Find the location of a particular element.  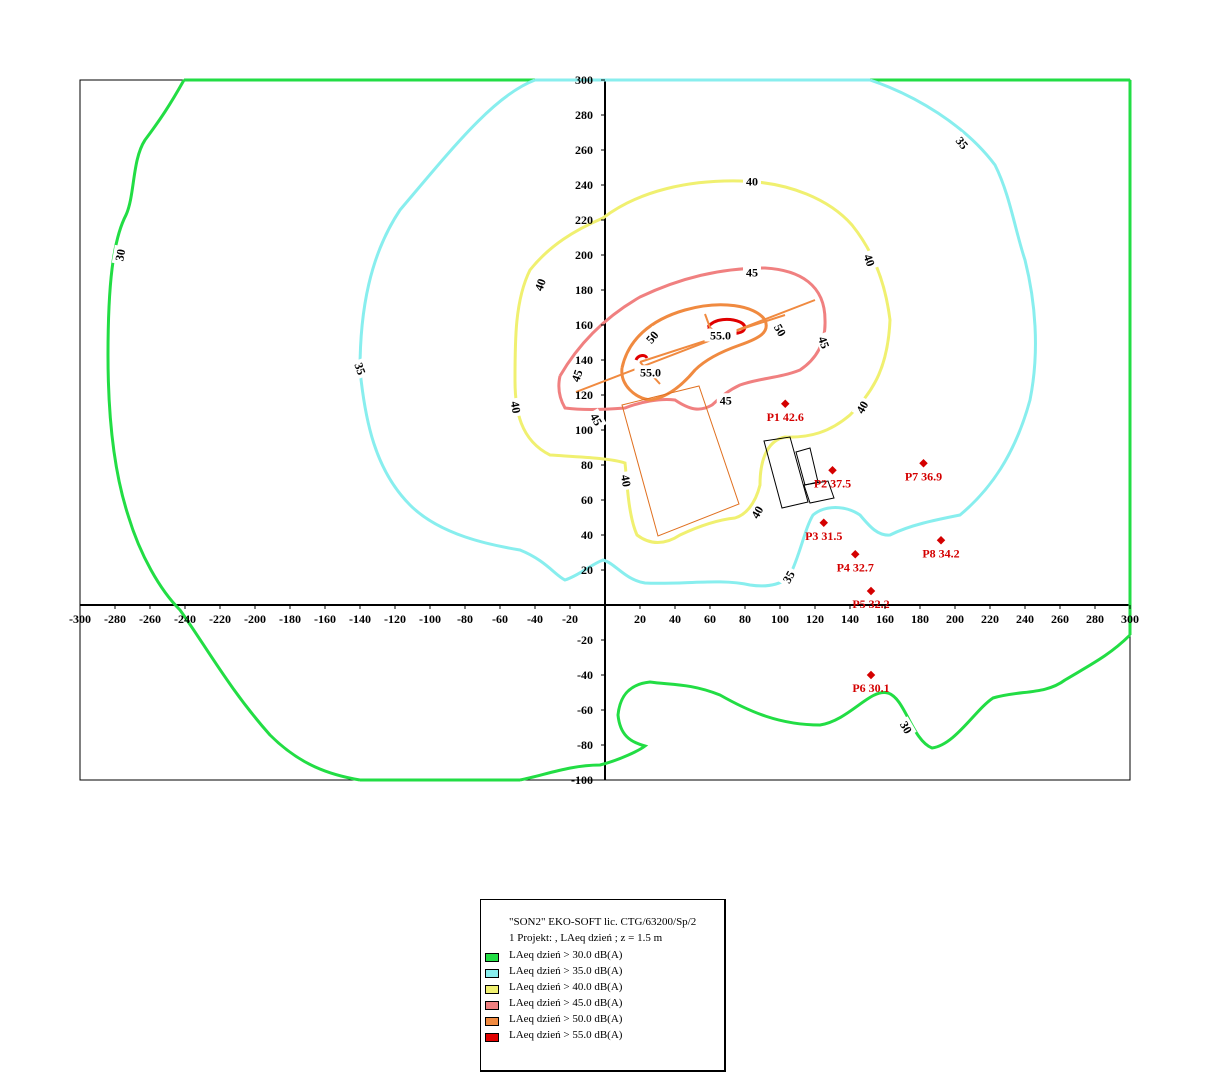

source-line-a is located at coordinates (695, 346).